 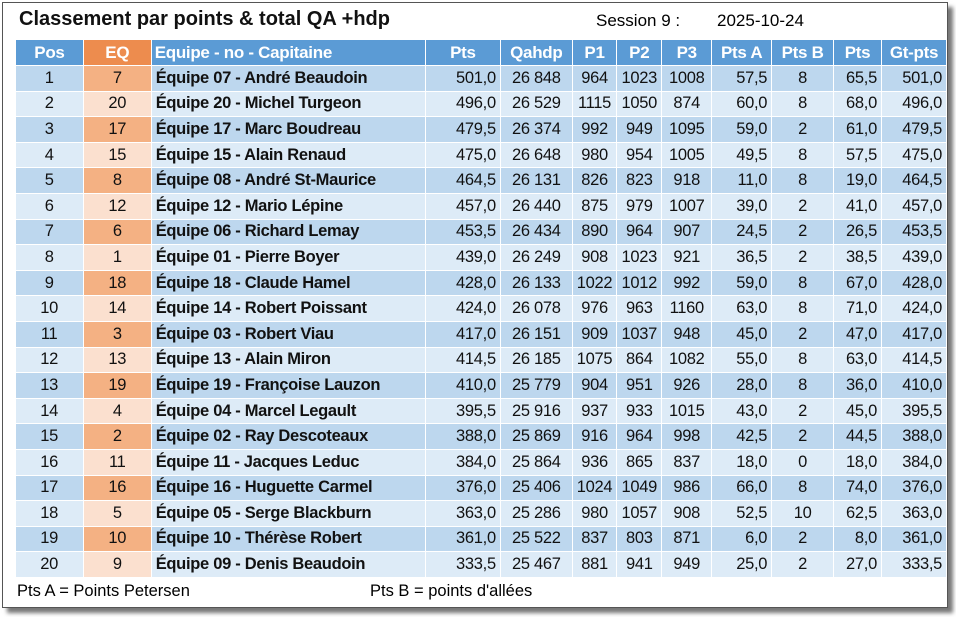 What do you see at coordinates (49, 232) in the screenshot?
I see `table-cell: 7` at bounding box center [49, 232].